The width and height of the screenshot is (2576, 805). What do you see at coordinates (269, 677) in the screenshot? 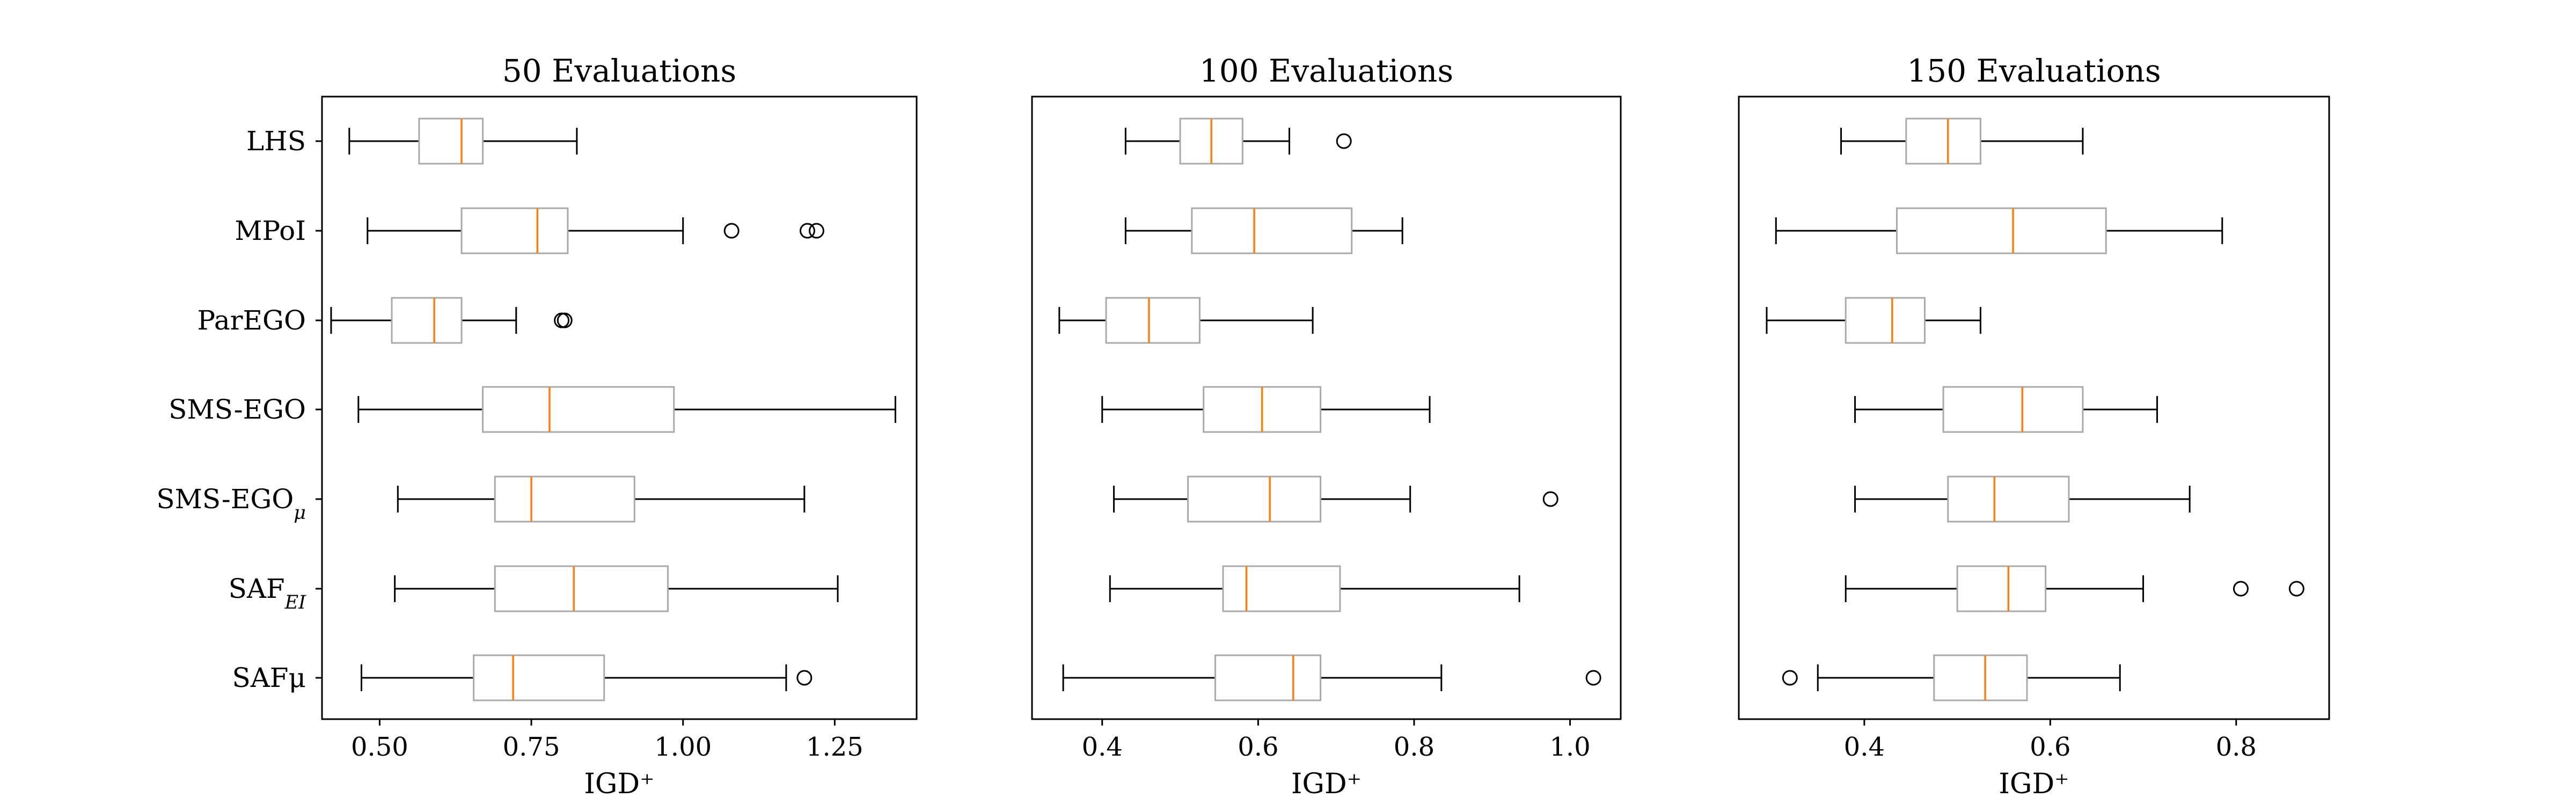
I see `y-tick-label: SAFμ` at bounding box center [269, 677].